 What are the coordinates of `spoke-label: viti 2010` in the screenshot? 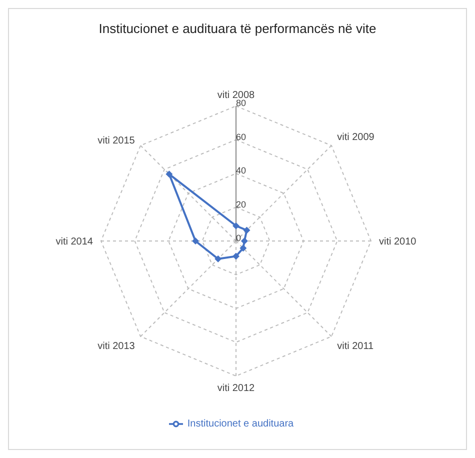 It's located at (398, 242).